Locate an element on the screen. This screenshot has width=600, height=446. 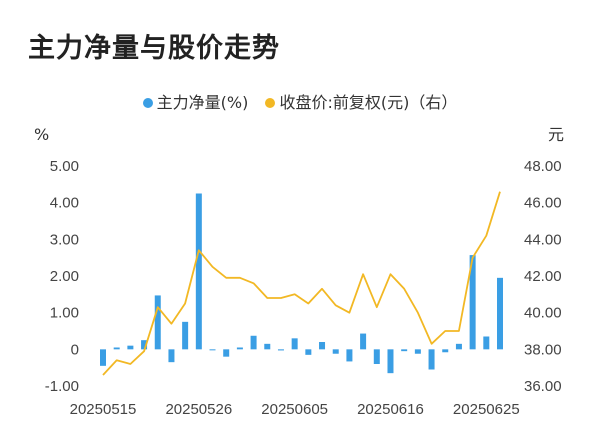
left-axis-tick-label: 0 is located at coordinates (75, 349).